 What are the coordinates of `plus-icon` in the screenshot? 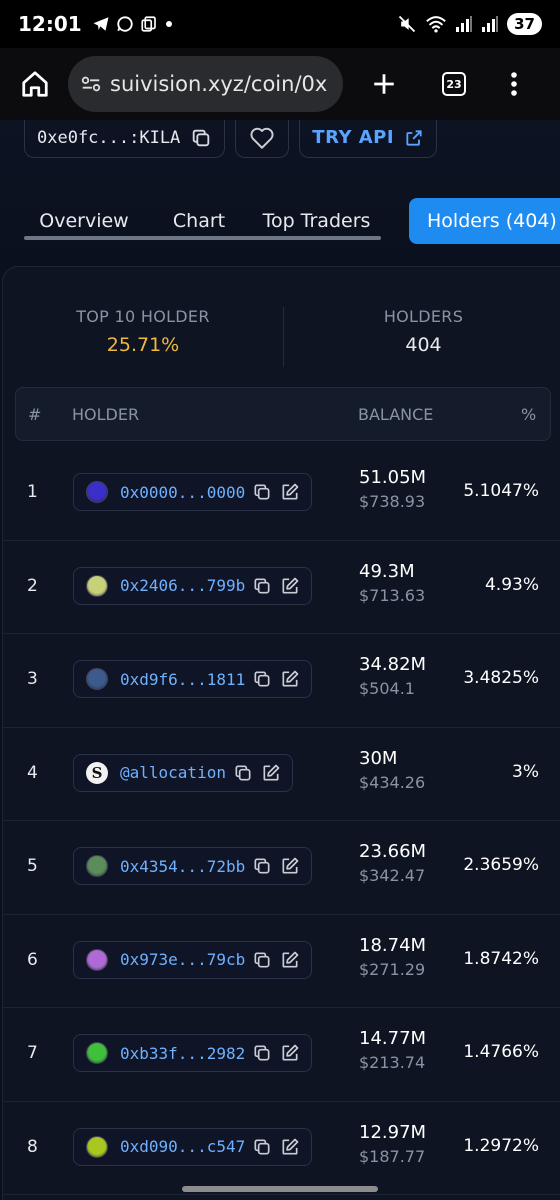 It's located at (384, 84).